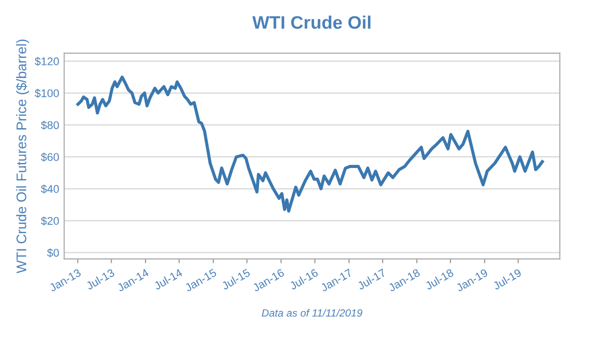 This screenshot has width=600, height=343. Describe the element at coordinates (311, 22) in the screenshot. I see `chart-title: WTI Crude Oil` at that location.